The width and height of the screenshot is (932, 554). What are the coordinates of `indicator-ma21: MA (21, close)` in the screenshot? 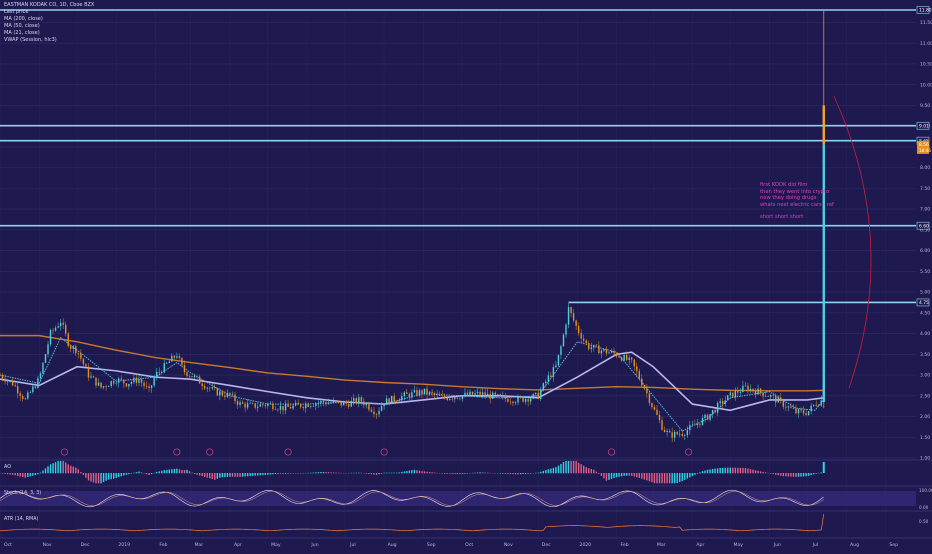 It's located at (49, 33).